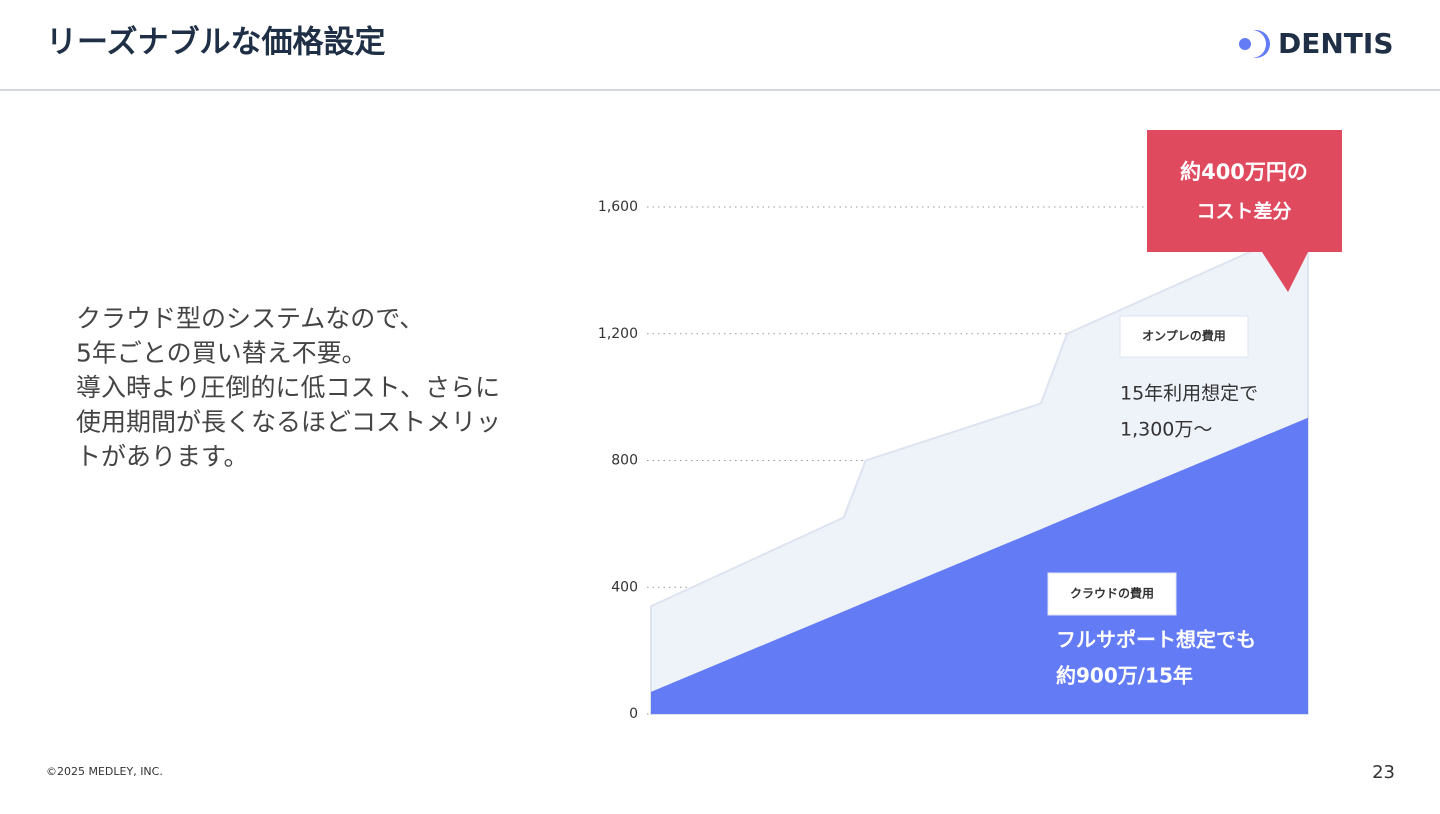 The height and width of the screenshot is (814, 1440). I want to click on logo-mark, so click(1261, 44).